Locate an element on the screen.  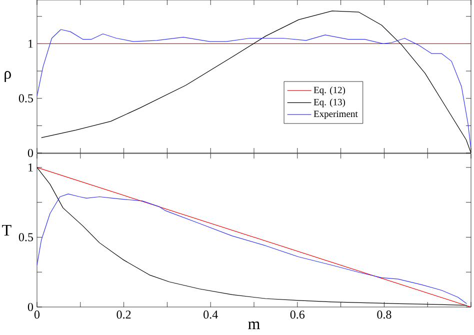
x-tick-label: 0 is located at coordinates (37, 314).